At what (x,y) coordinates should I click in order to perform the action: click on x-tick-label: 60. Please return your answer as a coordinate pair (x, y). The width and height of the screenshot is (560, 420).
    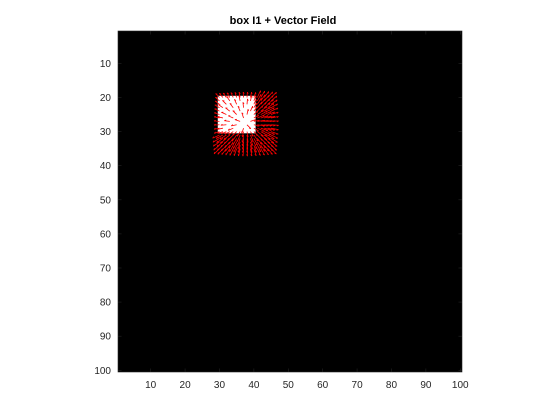
    Looking at the image, I should click on (323, 385).